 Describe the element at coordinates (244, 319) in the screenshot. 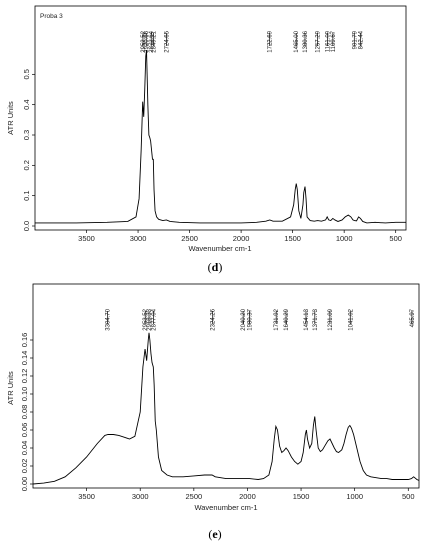

I see `peak-label: 2040.20` at that location.